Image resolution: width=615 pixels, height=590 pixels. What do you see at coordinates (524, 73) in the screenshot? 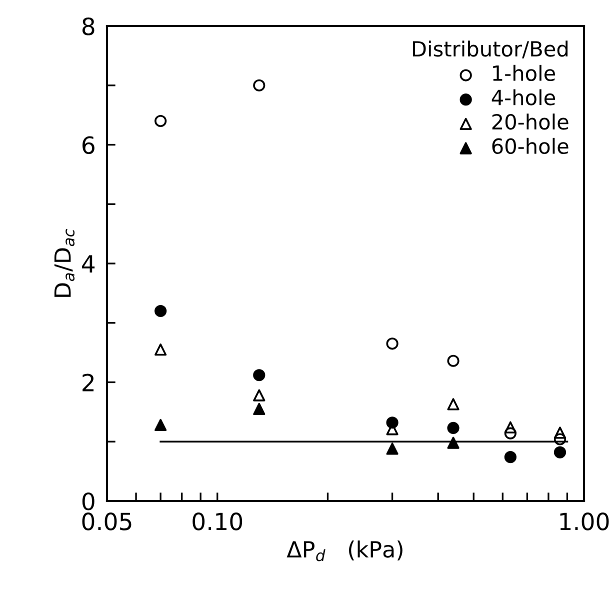
I see `legend-label: 1-hole` at bounding box center [524, 73].